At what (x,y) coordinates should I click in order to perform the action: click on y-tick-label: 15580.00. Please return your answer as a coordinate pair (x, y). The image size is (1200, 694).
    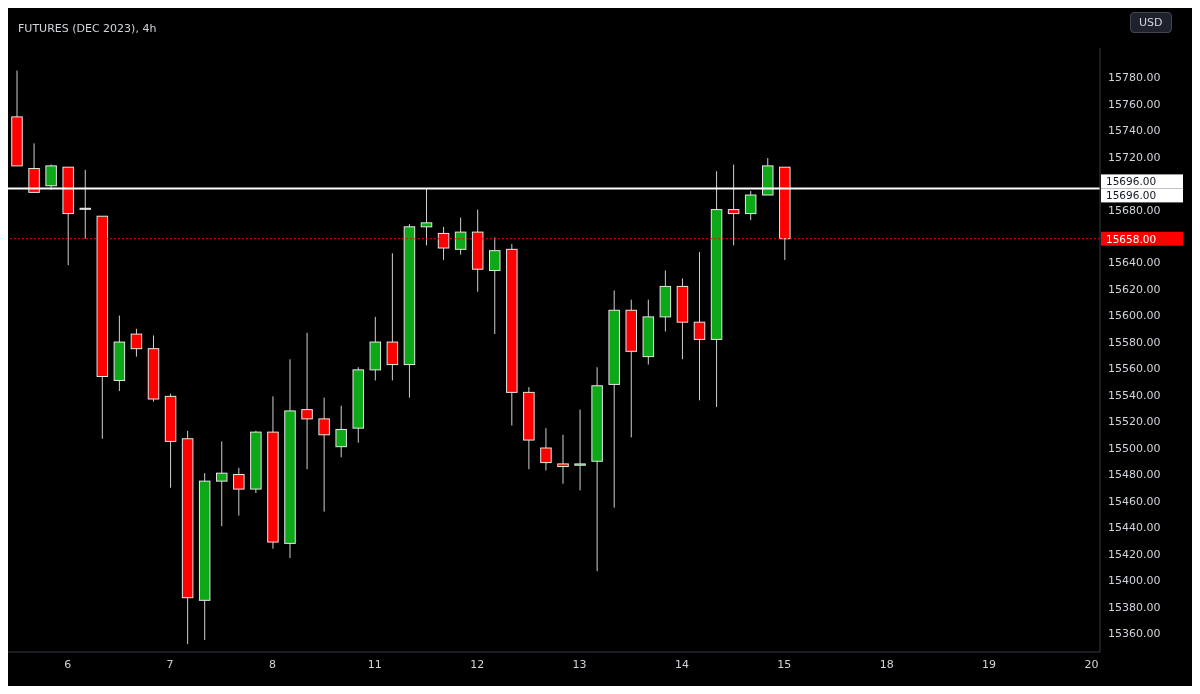
    Looking at the image, I should click on (1134, 342).